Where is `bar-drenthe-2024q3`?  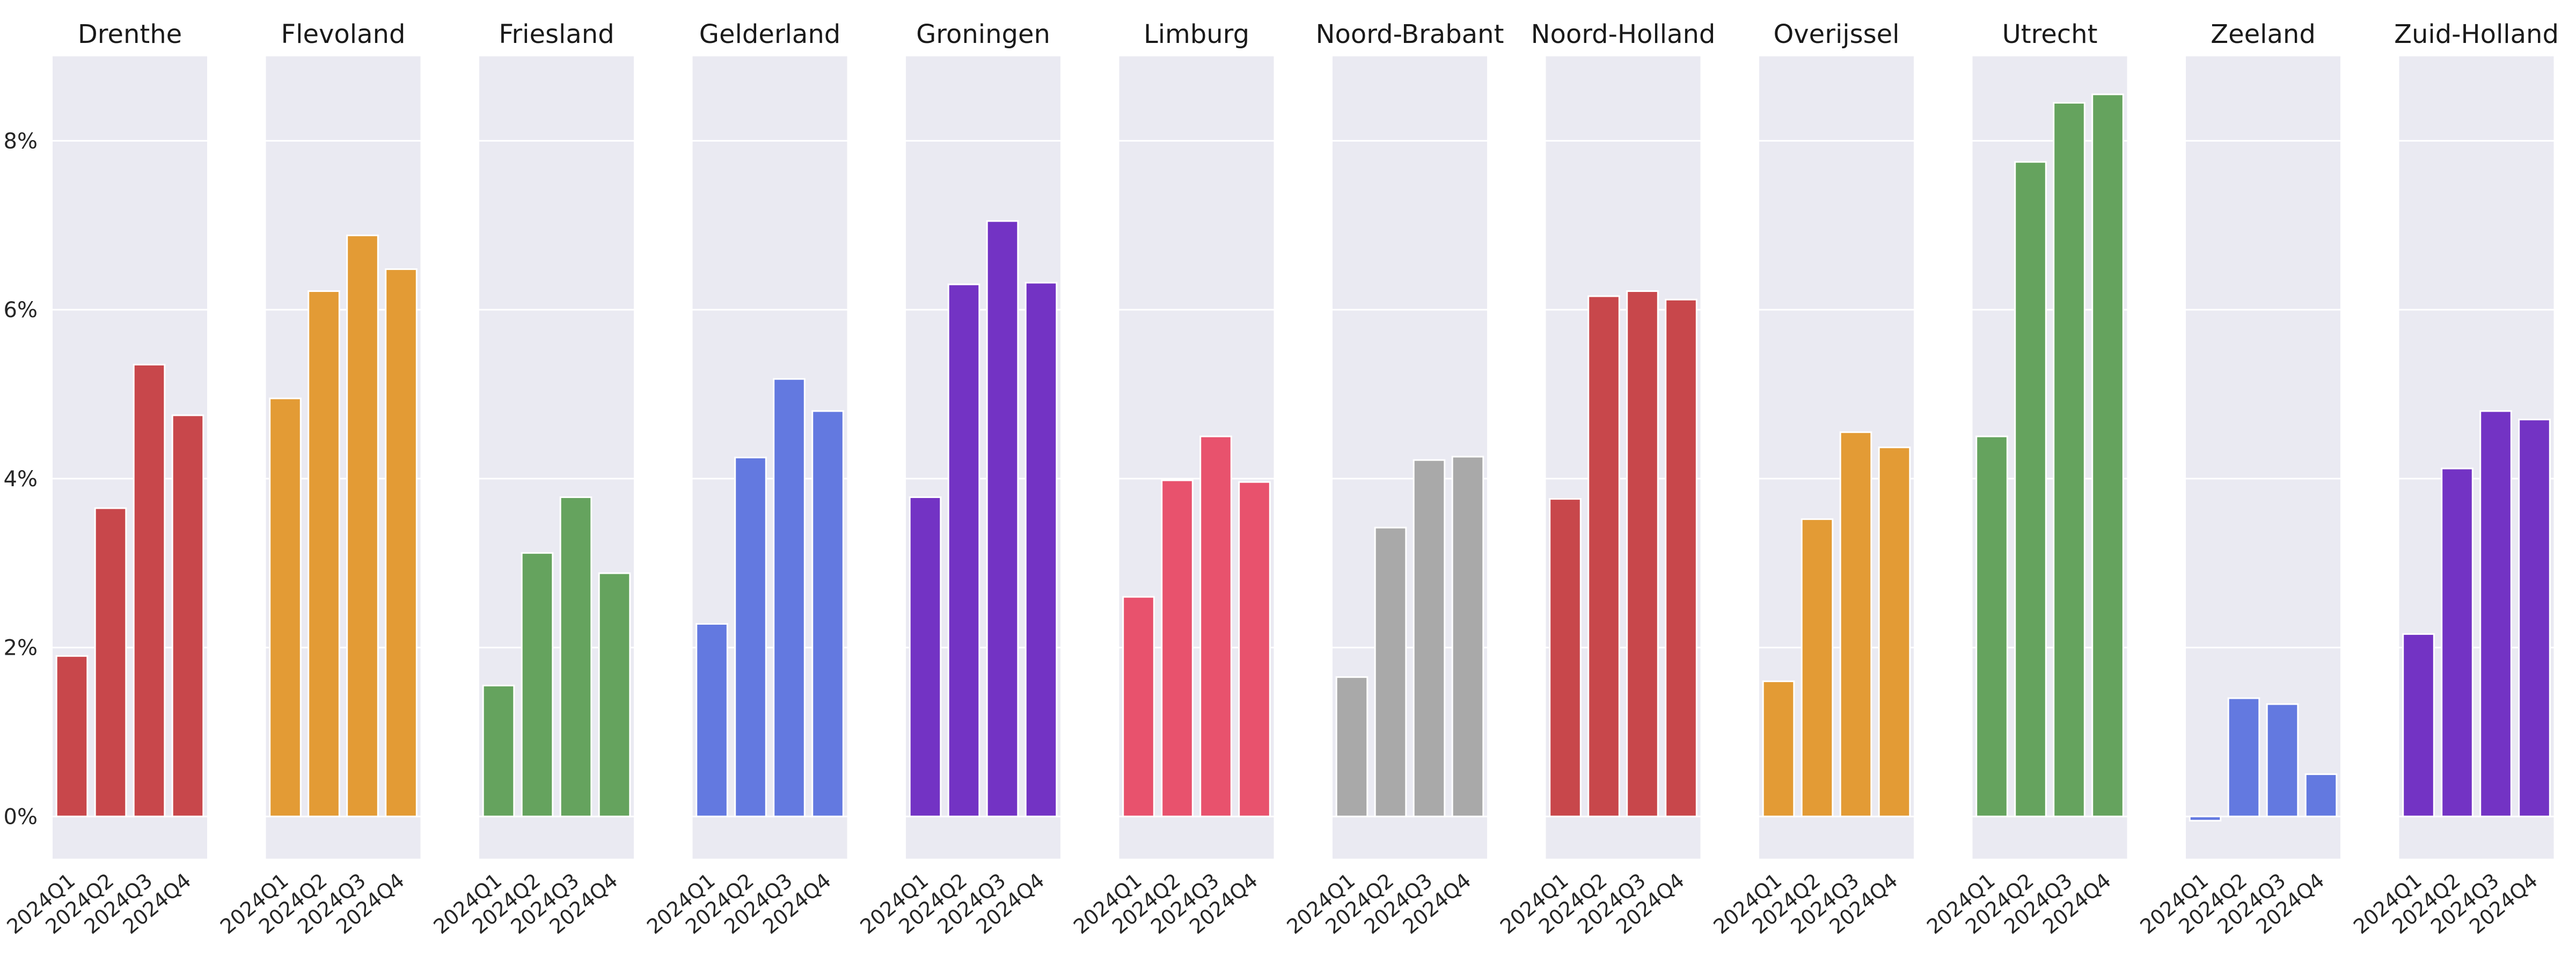
bar-drenthe-2024q3 is located at coordinates (149, 590).